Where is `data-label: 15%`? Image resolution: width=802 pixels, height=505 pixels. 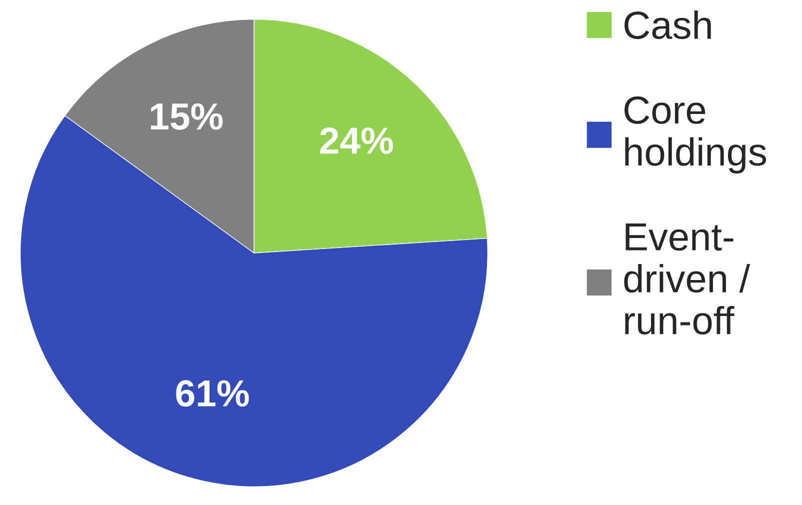
data-label: 15% is located at coordinates (186, 116).